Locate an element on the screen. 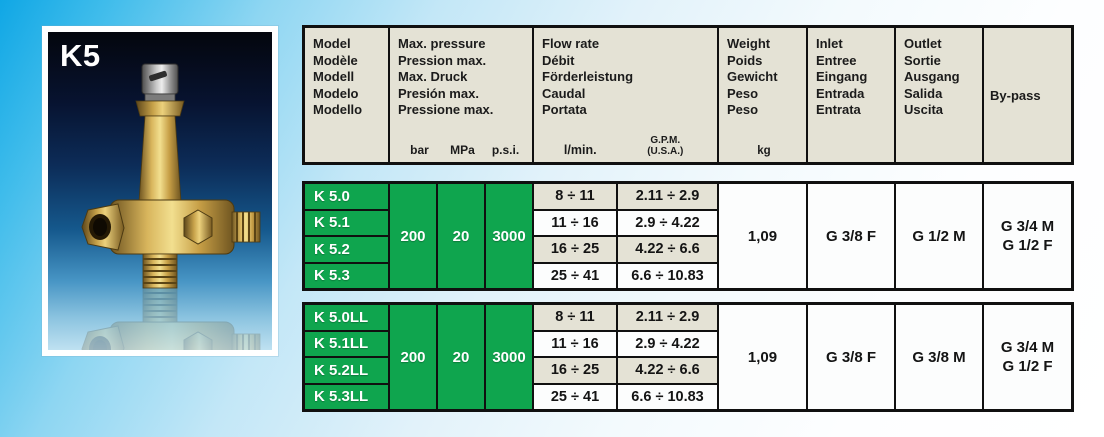 The height and width of the screenshot is (437, 1104). header-model-de: Modell is located at coordinates (334, 76).